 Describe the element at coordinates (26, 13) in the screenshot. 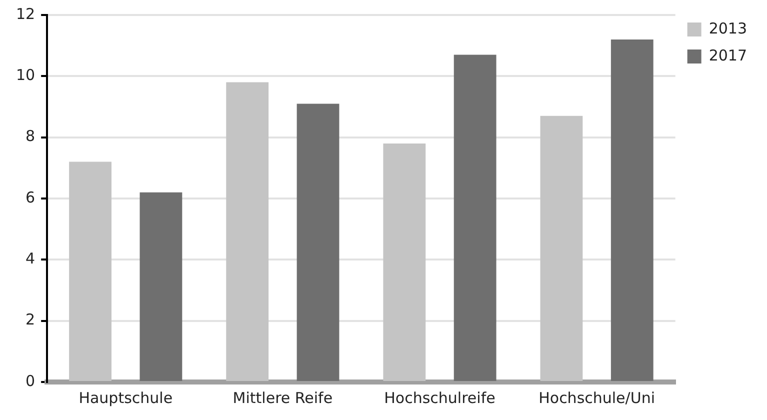

I see `y-tick-label: 12` at that location.